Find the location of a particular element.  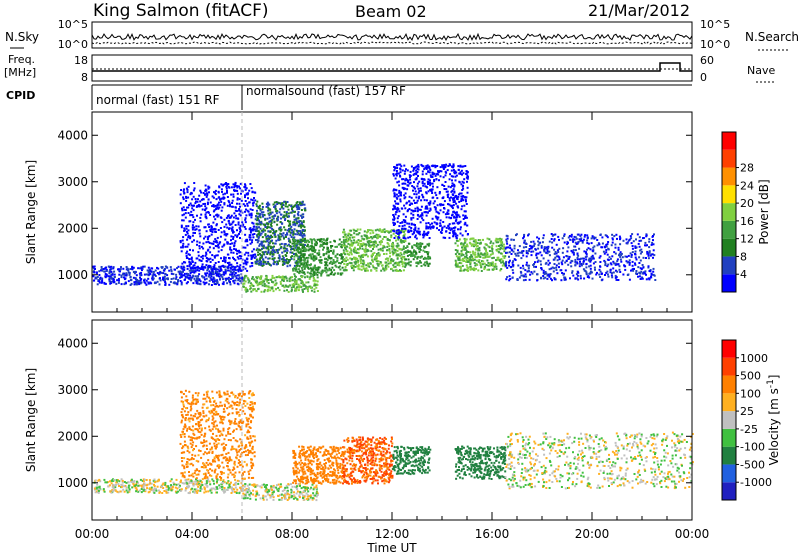

noise-panel: N.Sky 10^5 10^0 10^5 10^0 N.Search is located at coordinates (402, 34).